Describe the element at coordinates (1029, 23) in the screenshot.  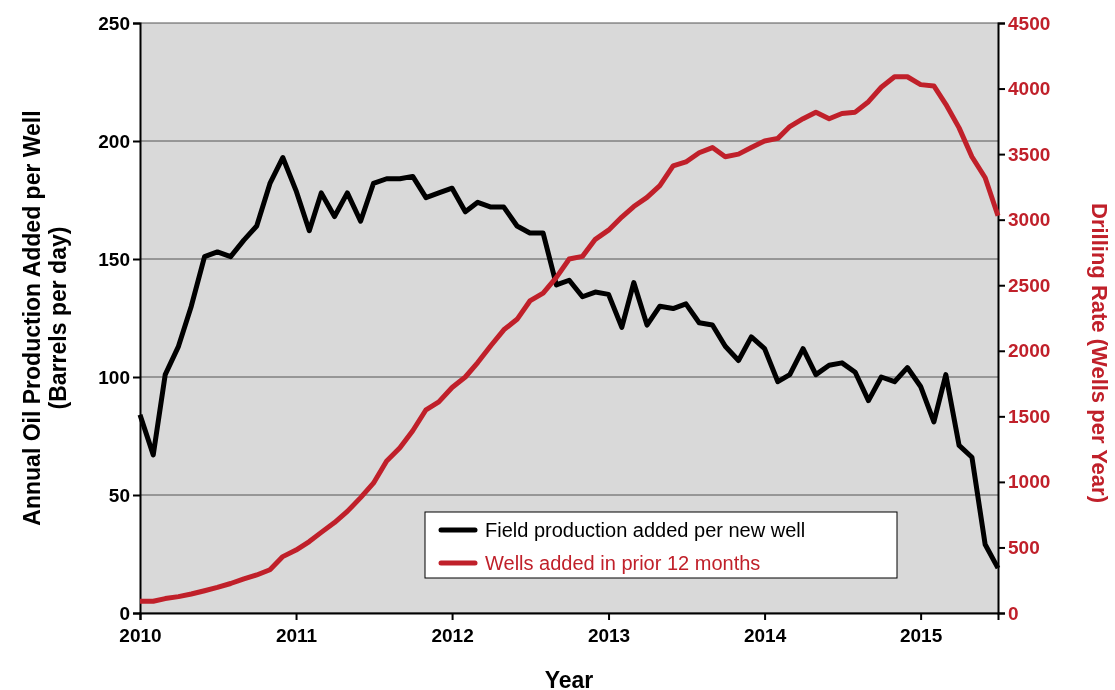
I see `y2-tick-label: 4500` at that location.